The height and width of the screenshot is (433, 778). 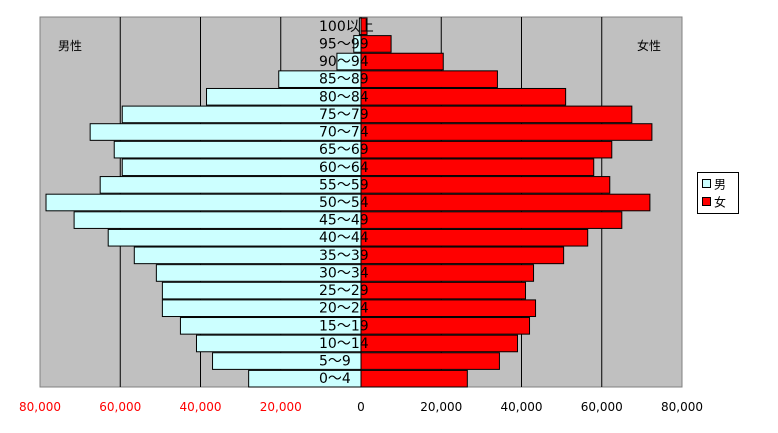 I want to click on age-group-label: 90～94, so click(x=344, y=62).